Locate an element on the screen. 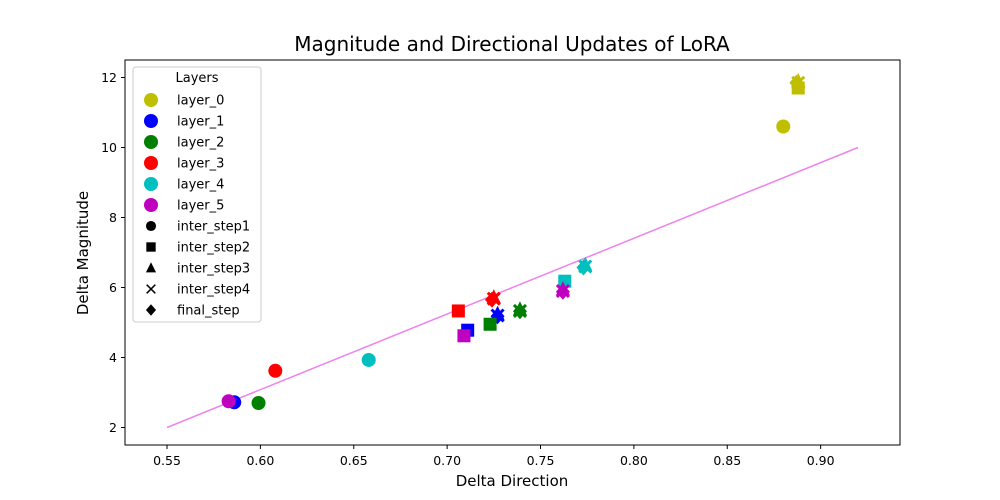 The image size is (1000, 500). legend-title: Layers is located at coordinates (196, 78).